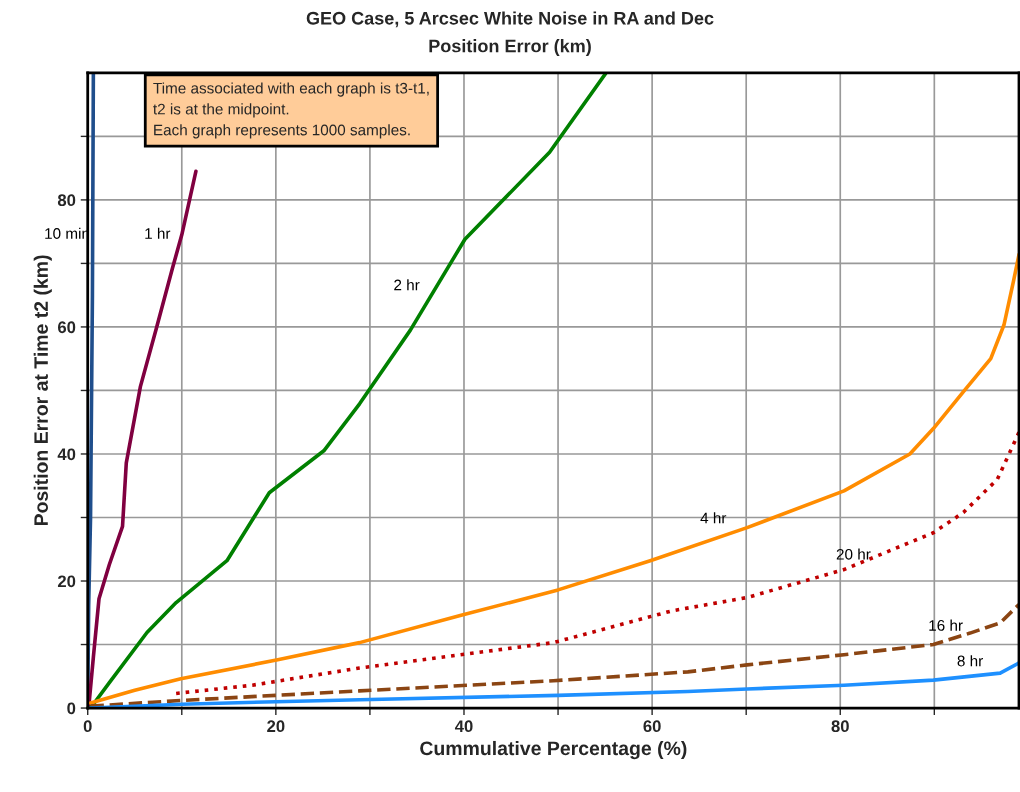  I want to click on series-label: 2 hr, so click(407, 285).